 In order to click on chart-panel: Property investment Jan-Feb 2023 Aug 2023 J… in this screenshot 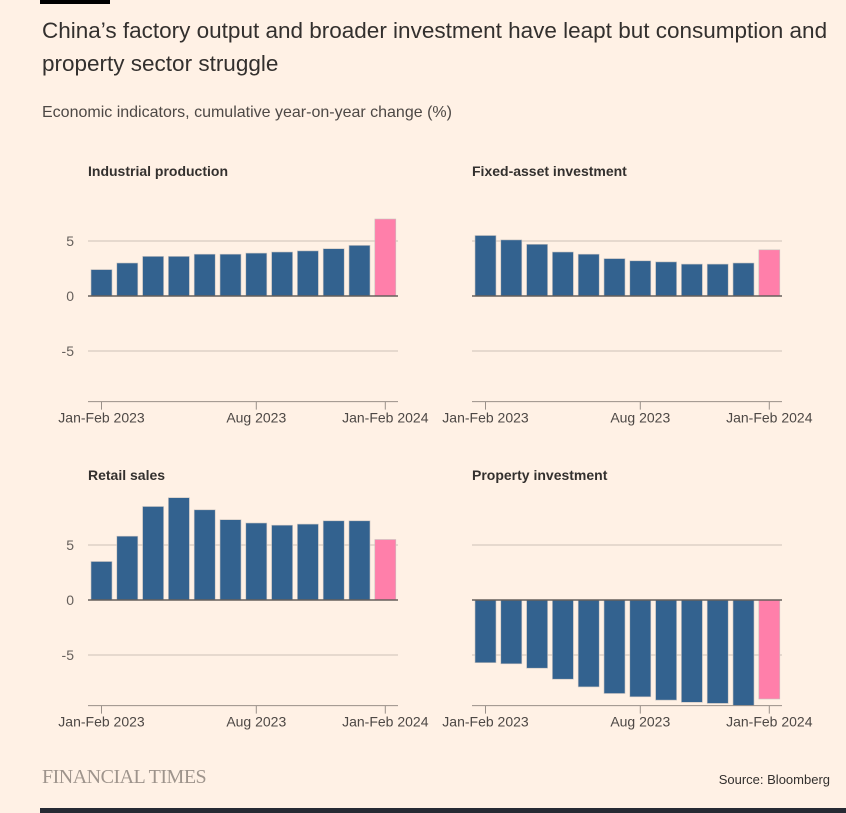, I will do `click(627, 598)`.